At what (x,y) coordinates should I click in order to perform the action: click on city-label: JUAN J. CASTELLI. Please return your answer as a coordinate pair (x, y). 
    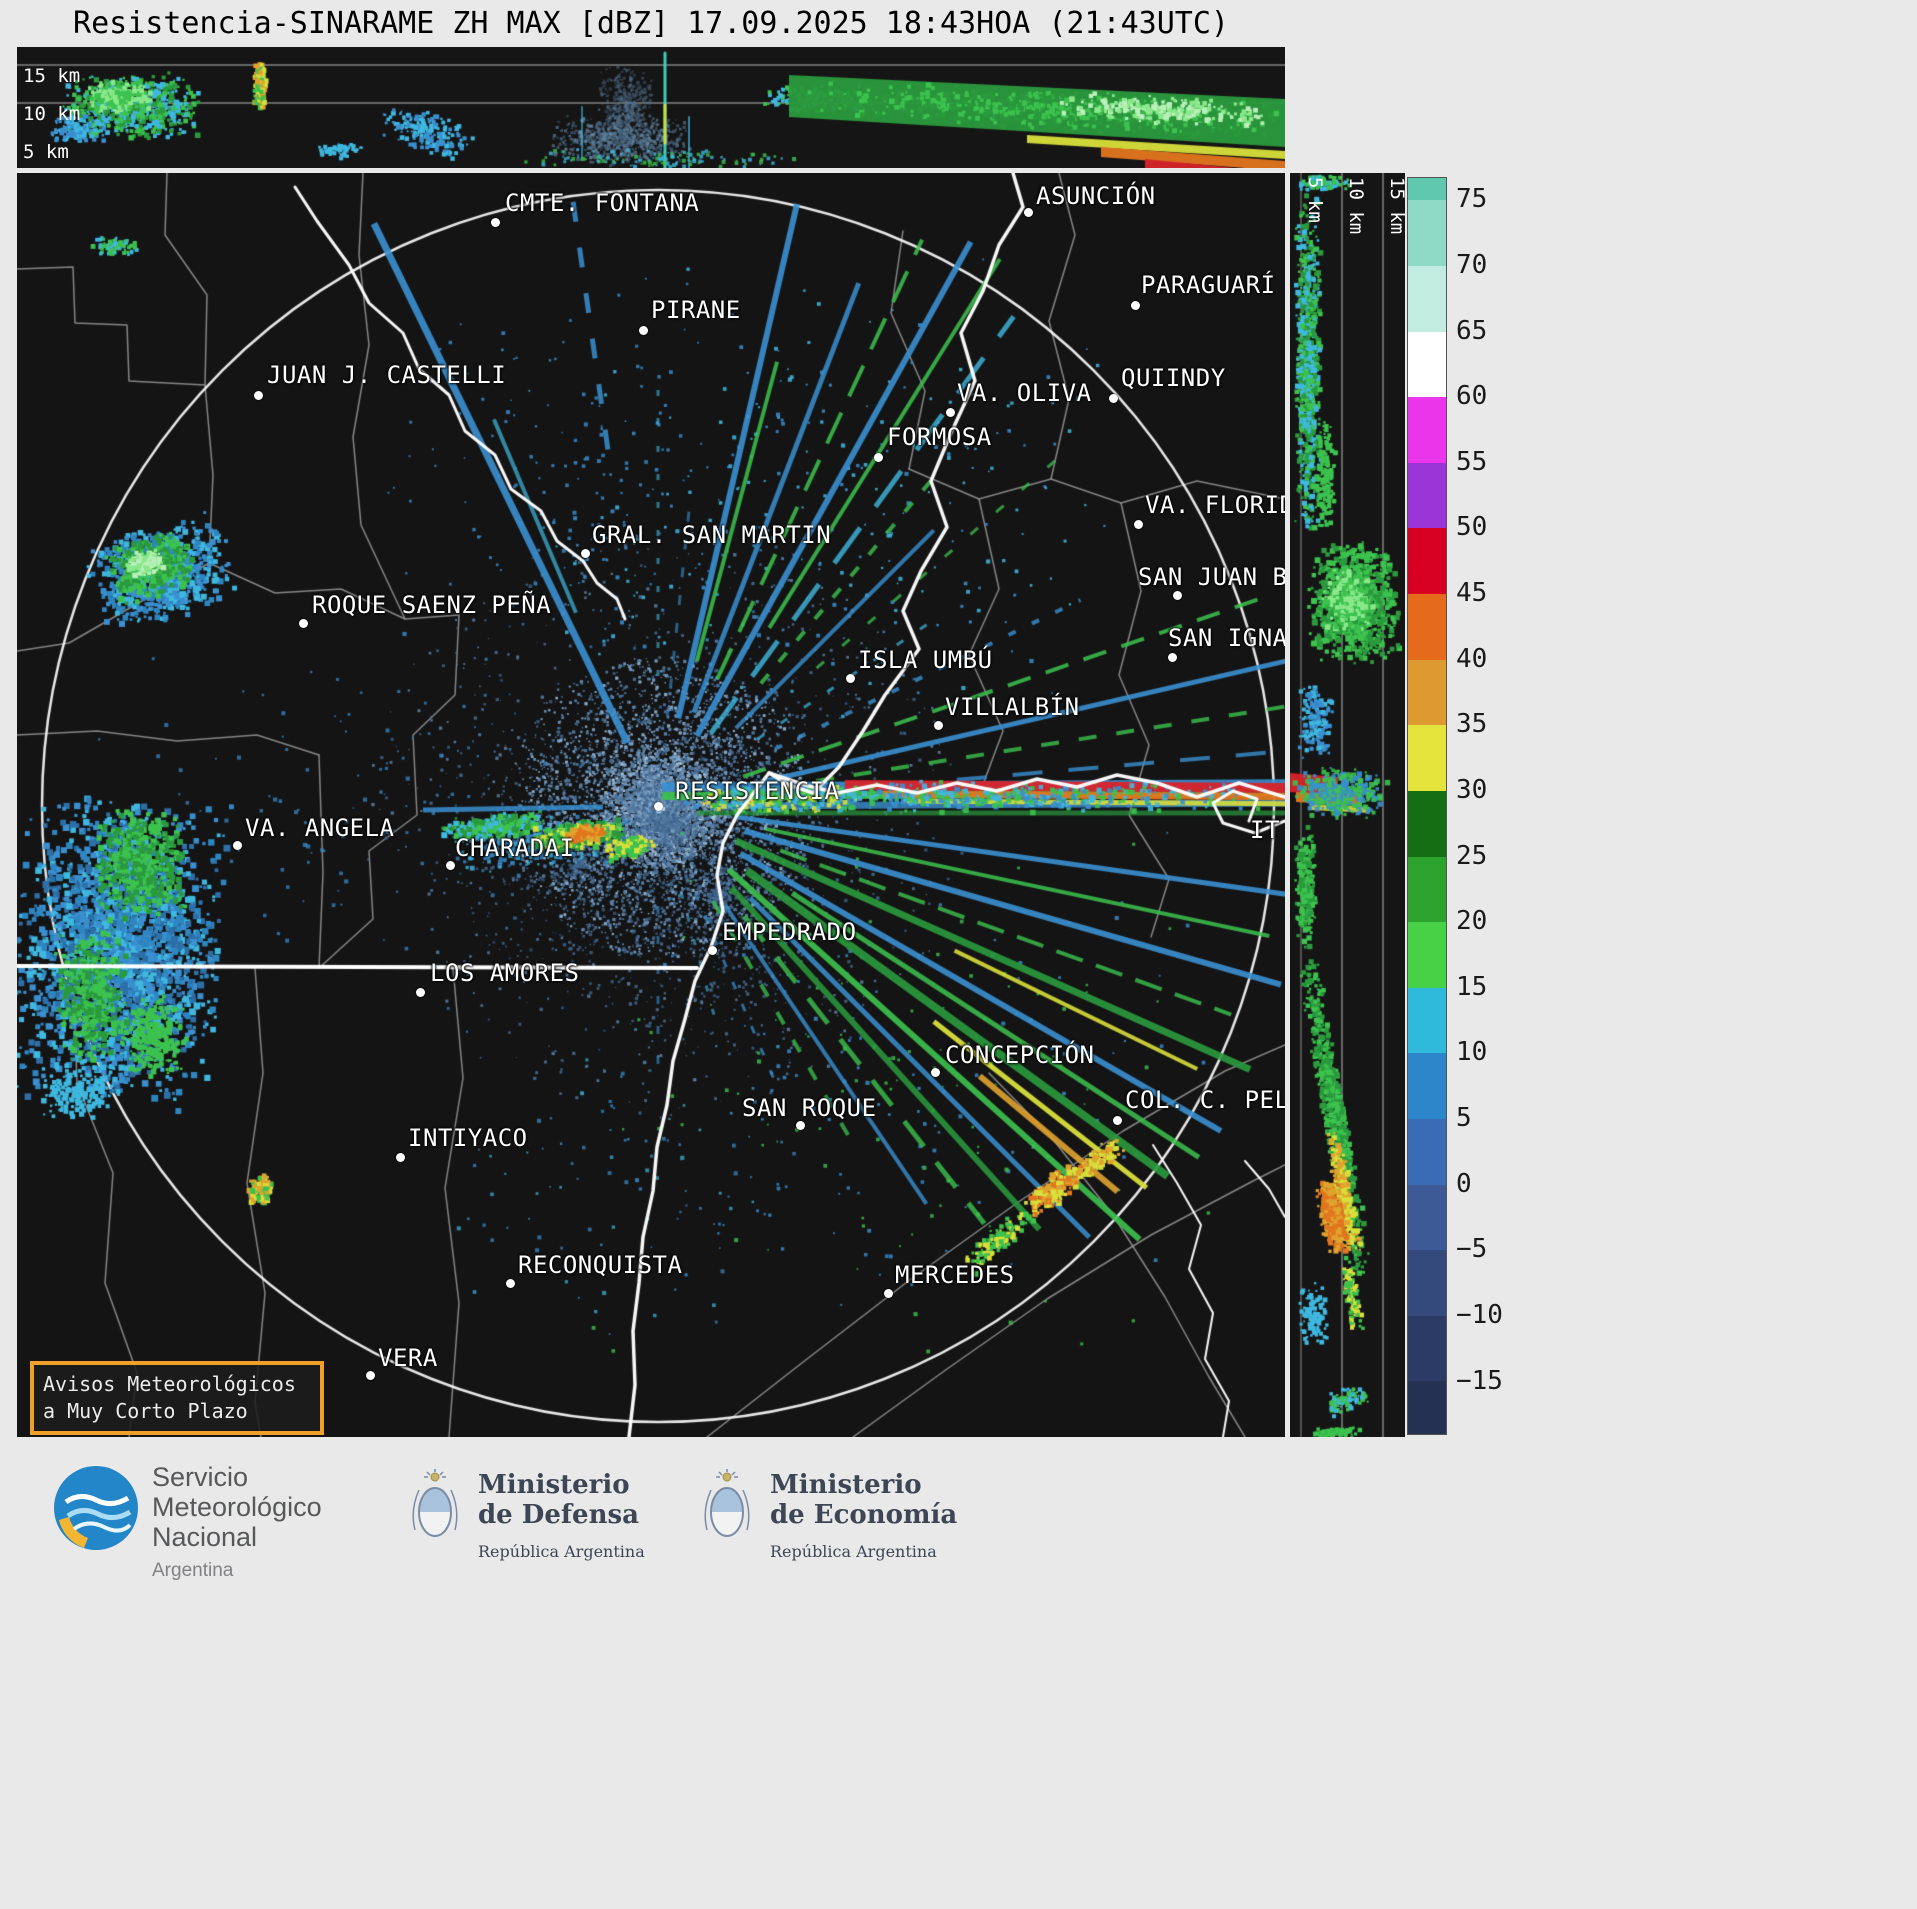
    Looking at the image, I should click on (387, 375).